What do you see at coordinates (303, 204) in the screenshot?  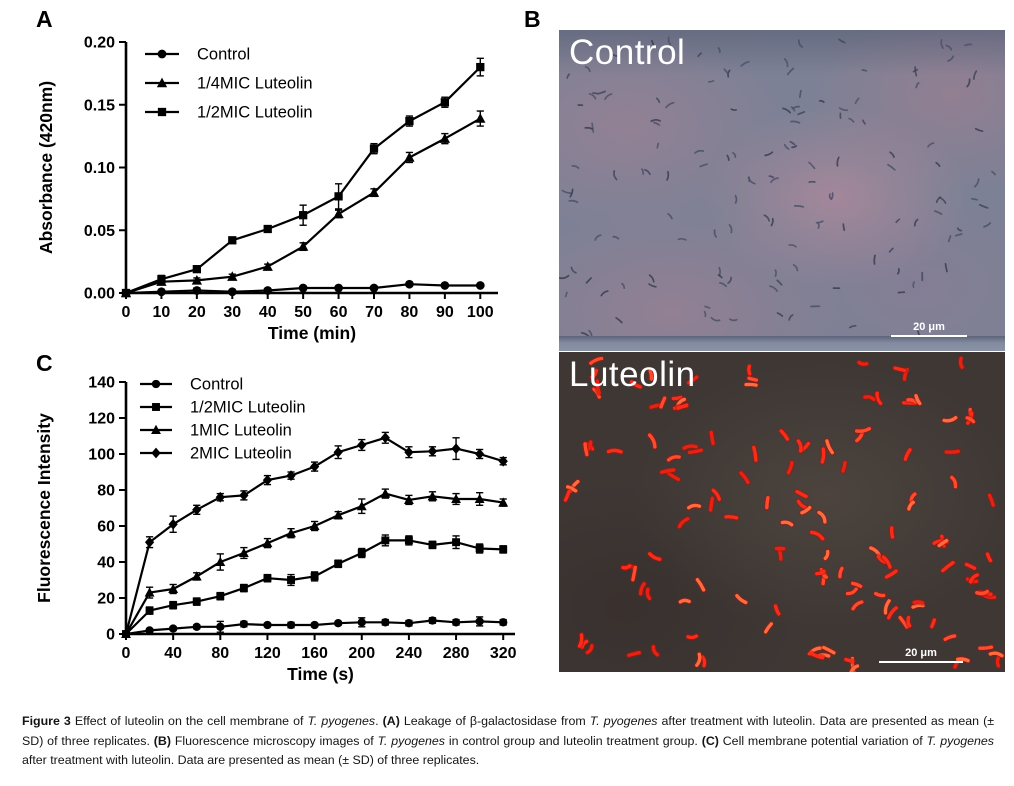 I see `series-1-4mic-luteolin` at bounding box center [303, 204].